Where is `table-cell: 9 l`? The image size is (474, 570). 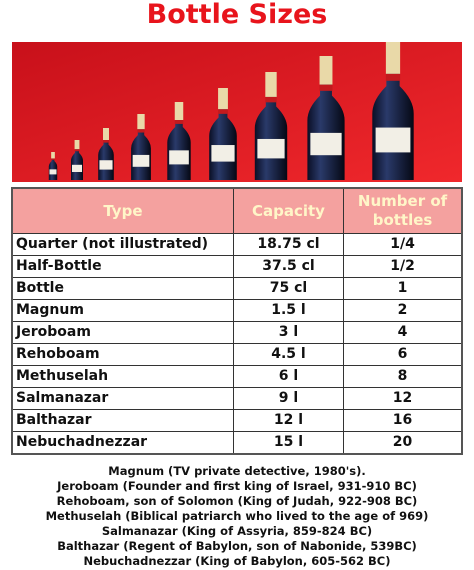 table-cell: 9 l is located at coordinates (288, 398).